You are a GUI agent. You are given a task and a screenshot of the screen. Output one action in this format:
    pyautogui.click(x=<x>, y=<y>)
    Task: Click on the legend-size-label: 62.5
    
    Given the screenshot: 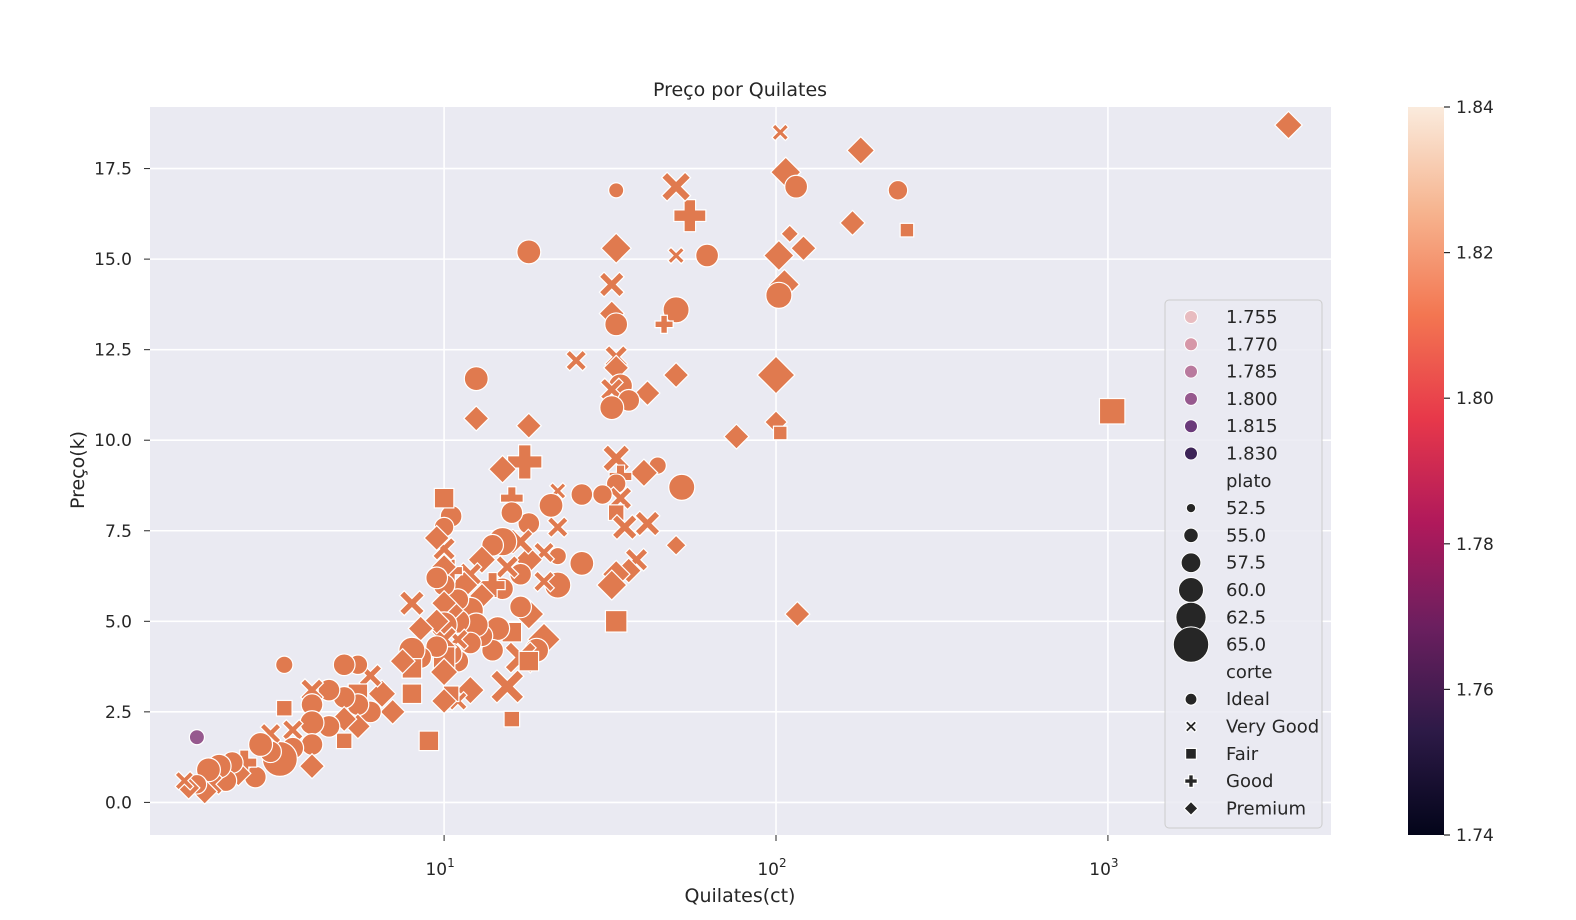 What is the action you would take?
    pyautogui.click(x=1246, y=617)
    